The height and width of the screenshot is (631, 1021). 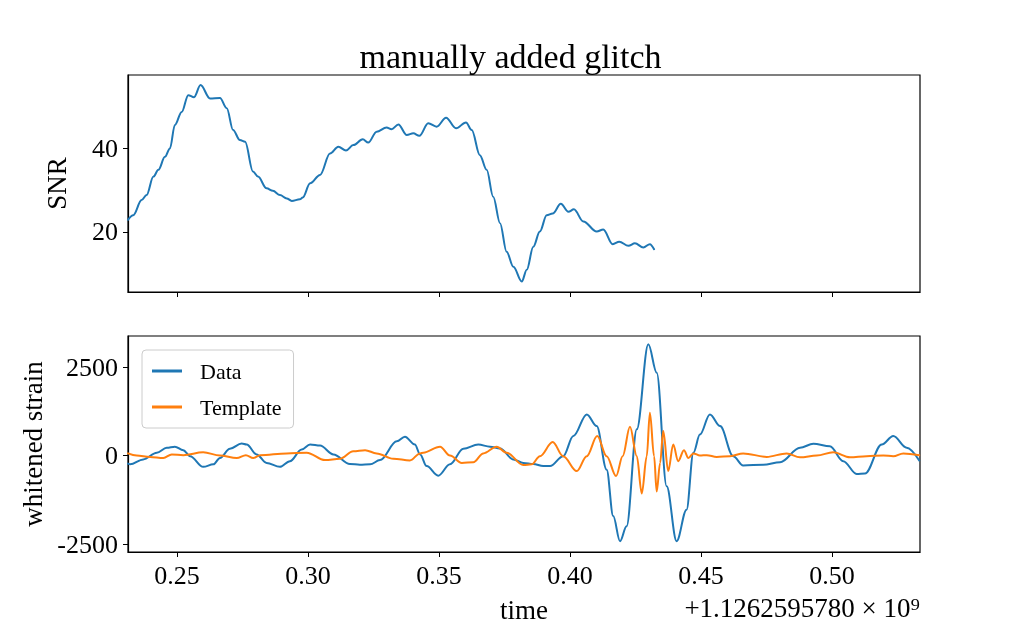 What do you see at coordinates (105, 148) in the screenshot?
I see `y-tick-label: 40` at bounding box center [105, 148].